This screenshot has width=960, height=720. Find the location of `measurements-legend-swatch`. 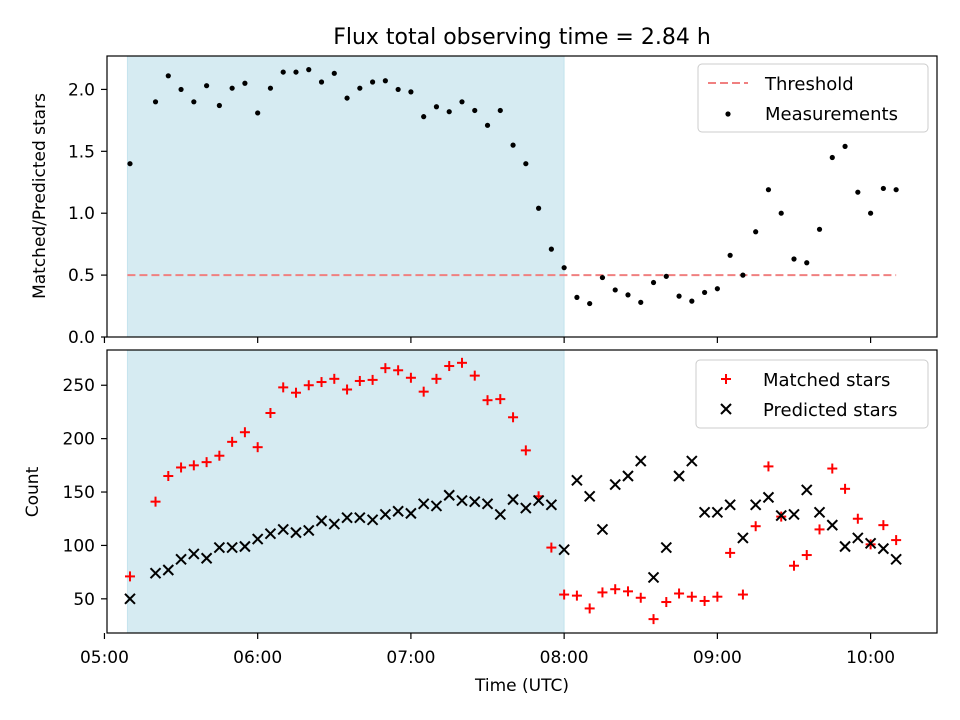

measurements-legend-swatch is located at coordinates (728, 114).